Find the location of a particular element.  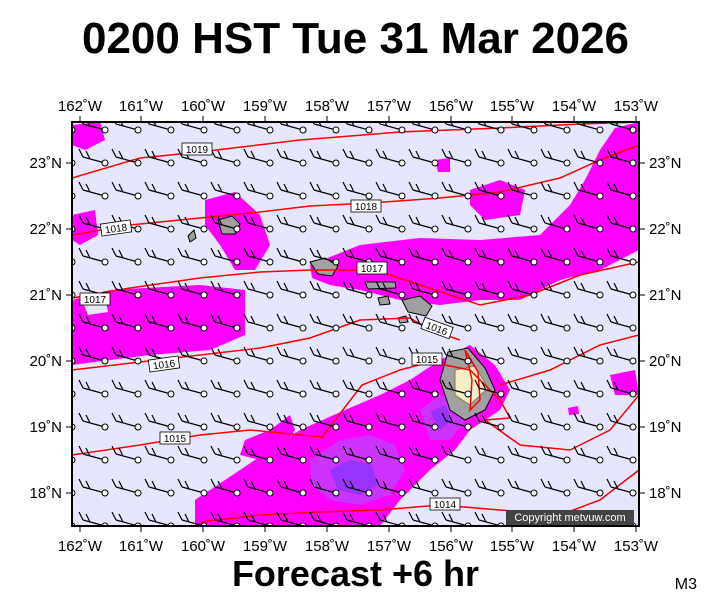

svg-text: 1016 is located at coordinates (164, 365).